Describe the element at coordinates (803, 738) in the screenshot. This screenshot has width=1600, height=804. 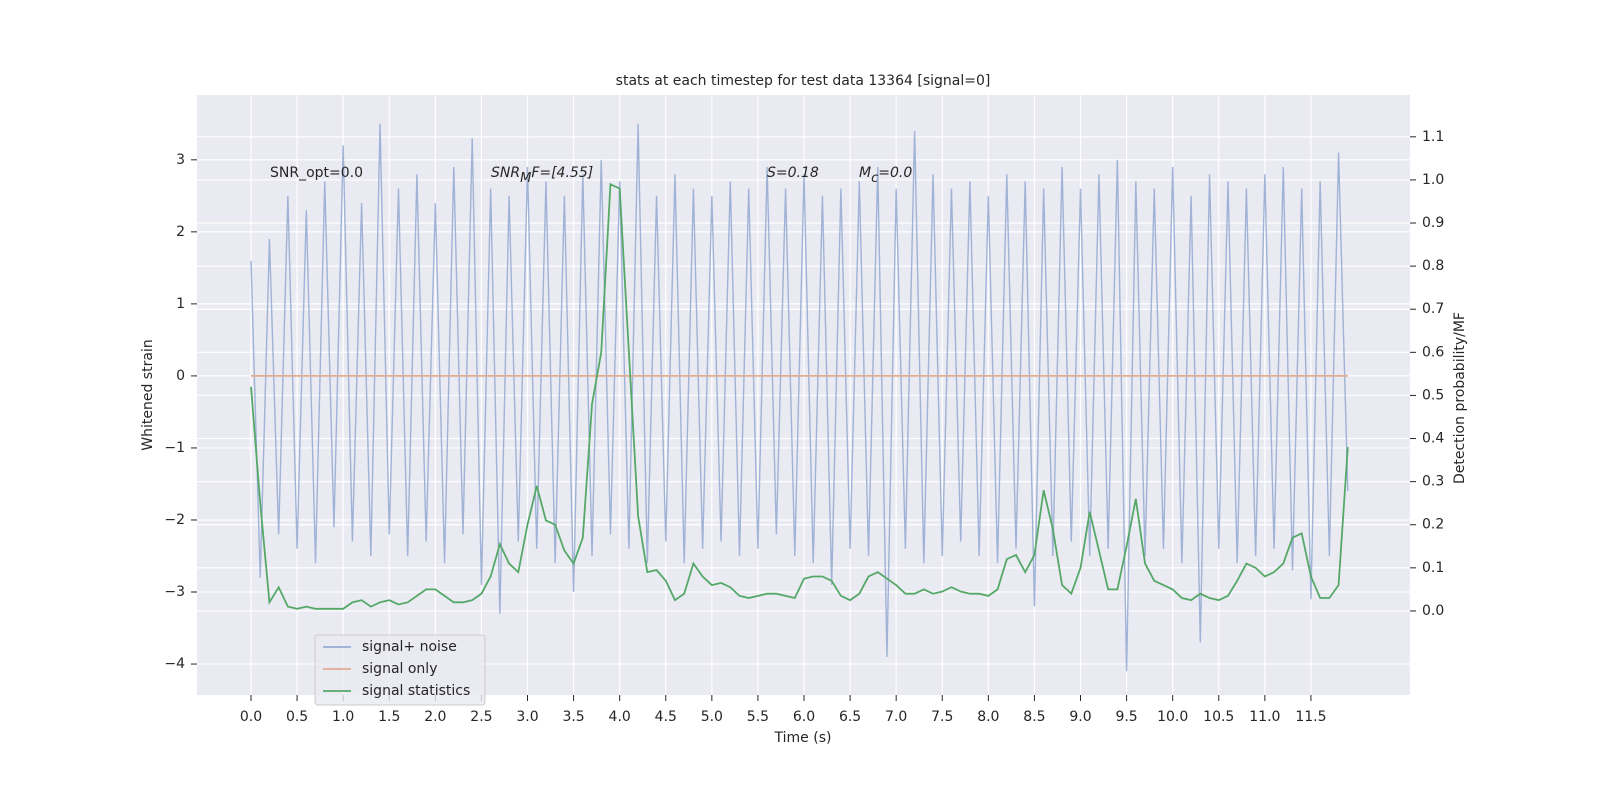
I see `x-axis-label: Time (s)` at that location.